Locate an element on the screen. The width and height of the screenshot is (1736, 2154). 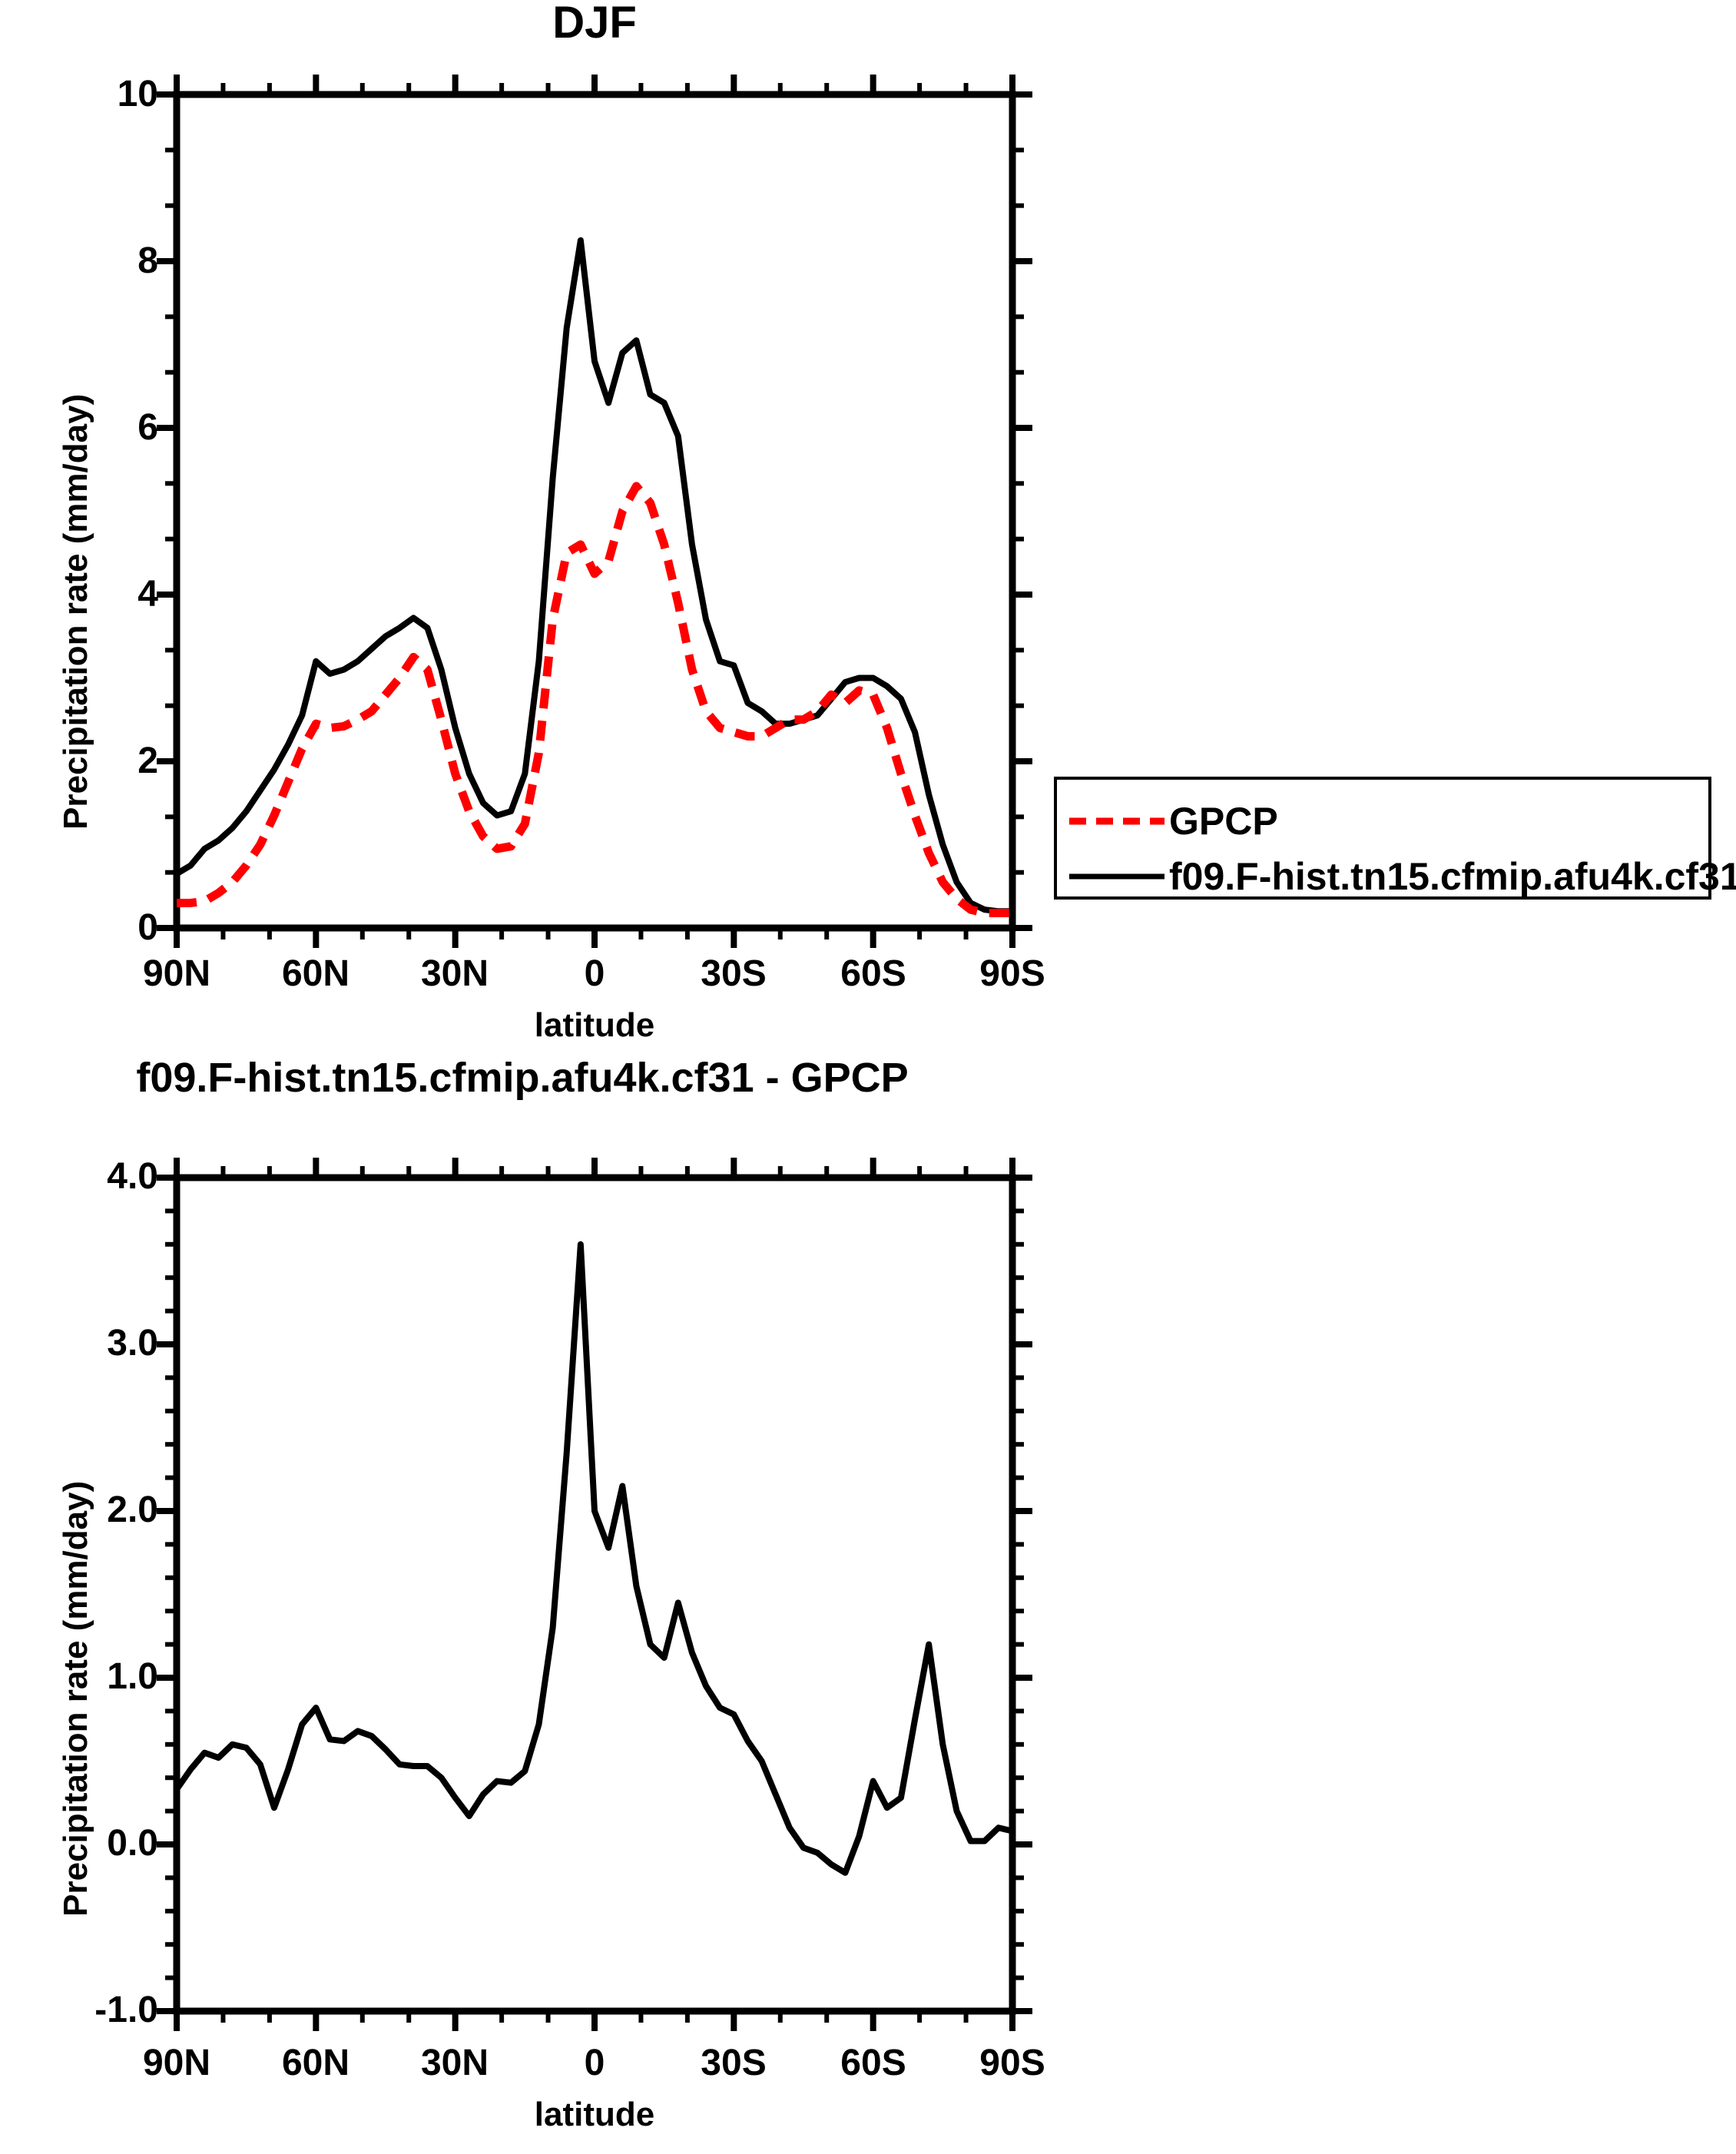
top-chart-title: DJF is located at coordinates (595, 24).